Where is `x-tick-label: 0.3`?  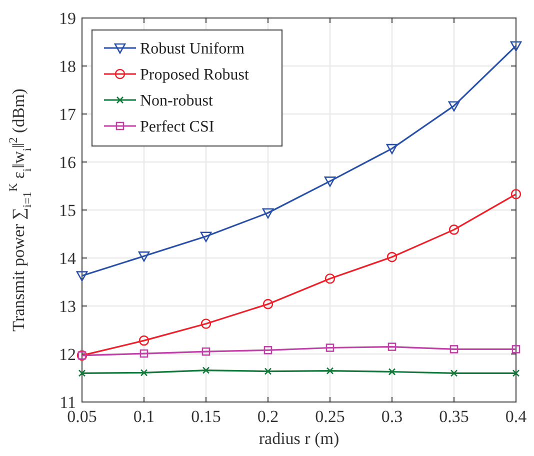
x-tick-label: 0.3 is located at coordinates (392, 416).